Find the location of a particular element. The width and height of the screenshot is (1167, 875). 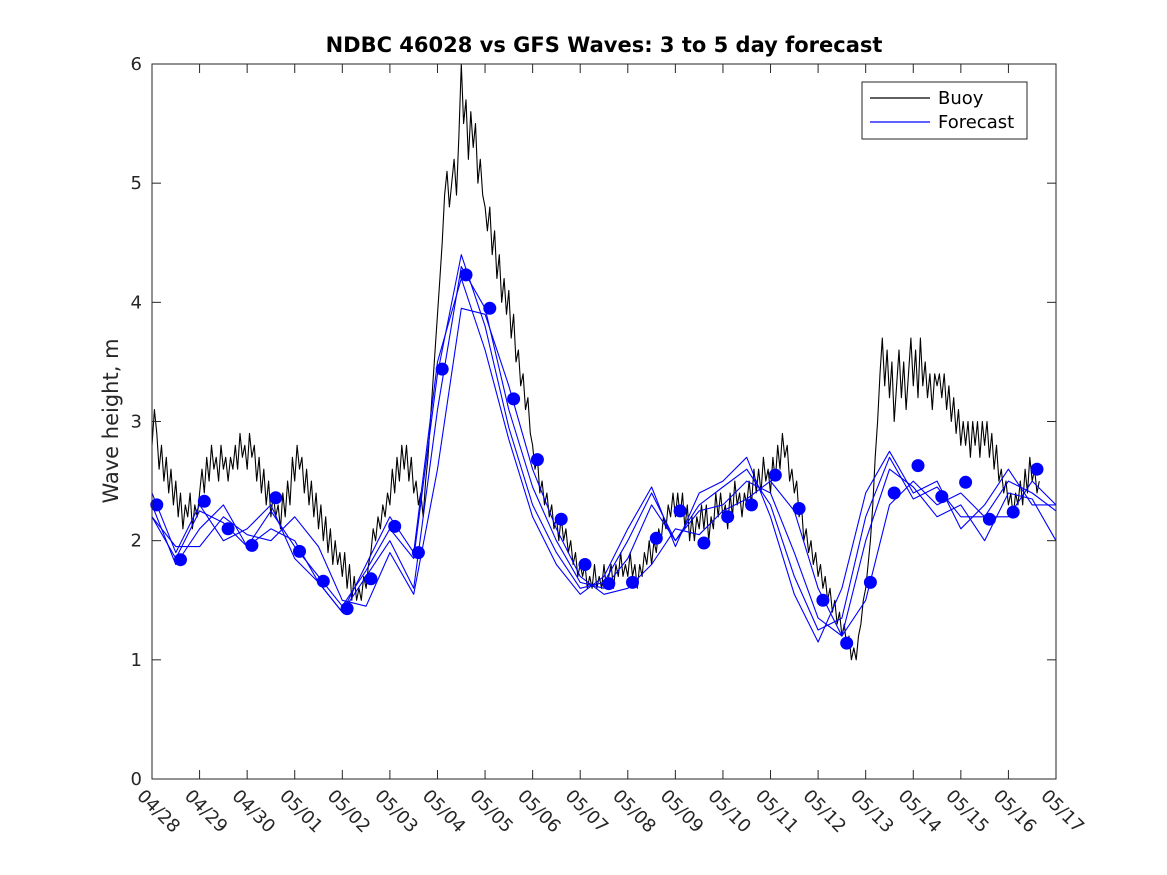

y-tick-label-2: 2 is located at coordinates (136, 541).